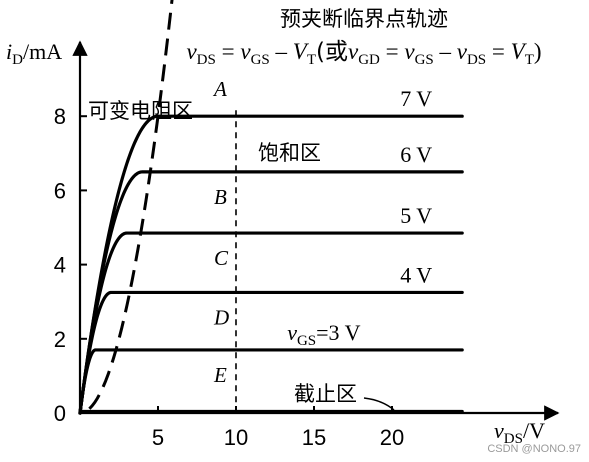 The width and height of the screenshot is (589, 462). I want to click on point-label-d: D, so click(221, 317).